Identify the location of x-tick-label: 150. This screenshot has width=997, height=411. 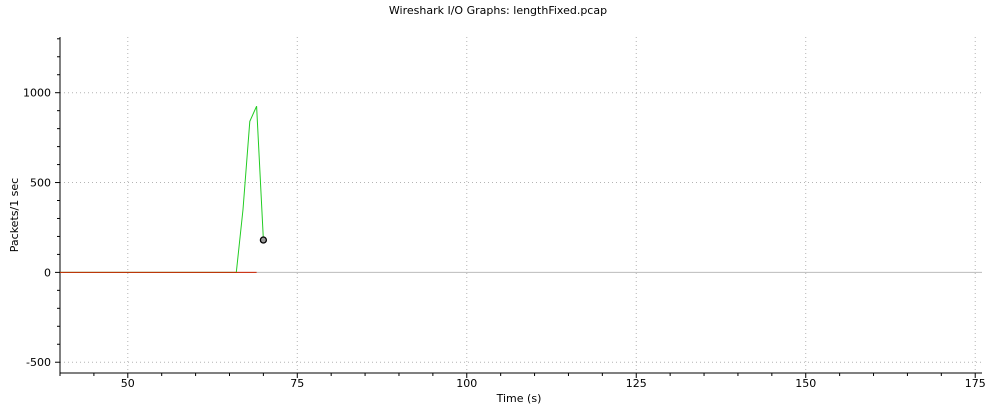
(805, 383).